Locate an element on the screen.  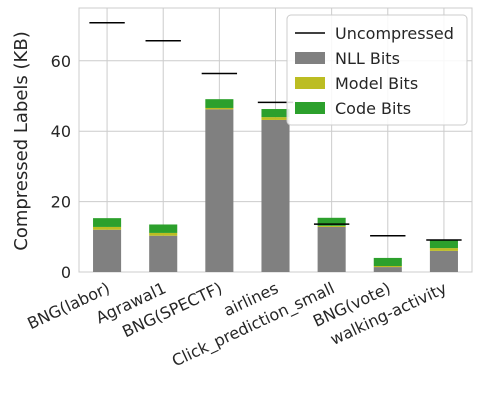
legend-swatch-nll-bits is located at coordinates (310, 58).